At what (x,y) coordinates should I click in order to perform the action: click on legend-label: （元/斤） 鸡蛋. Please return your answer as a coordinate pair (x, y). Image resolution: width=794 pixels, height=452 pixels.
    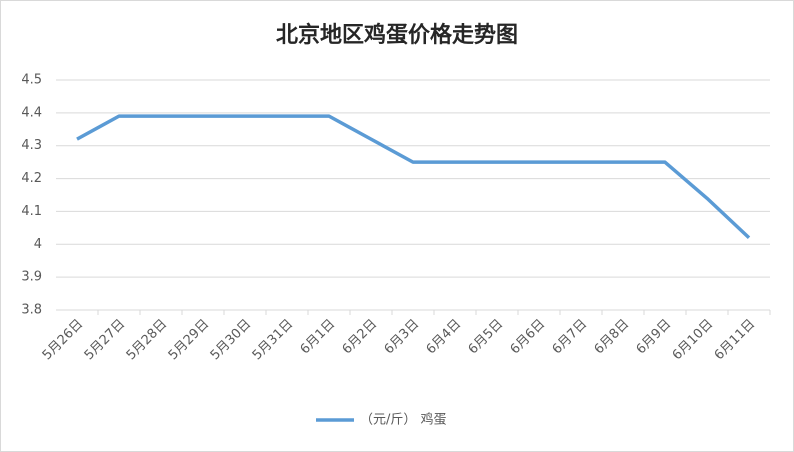
    Looking at the image, I should click on (403, 420).